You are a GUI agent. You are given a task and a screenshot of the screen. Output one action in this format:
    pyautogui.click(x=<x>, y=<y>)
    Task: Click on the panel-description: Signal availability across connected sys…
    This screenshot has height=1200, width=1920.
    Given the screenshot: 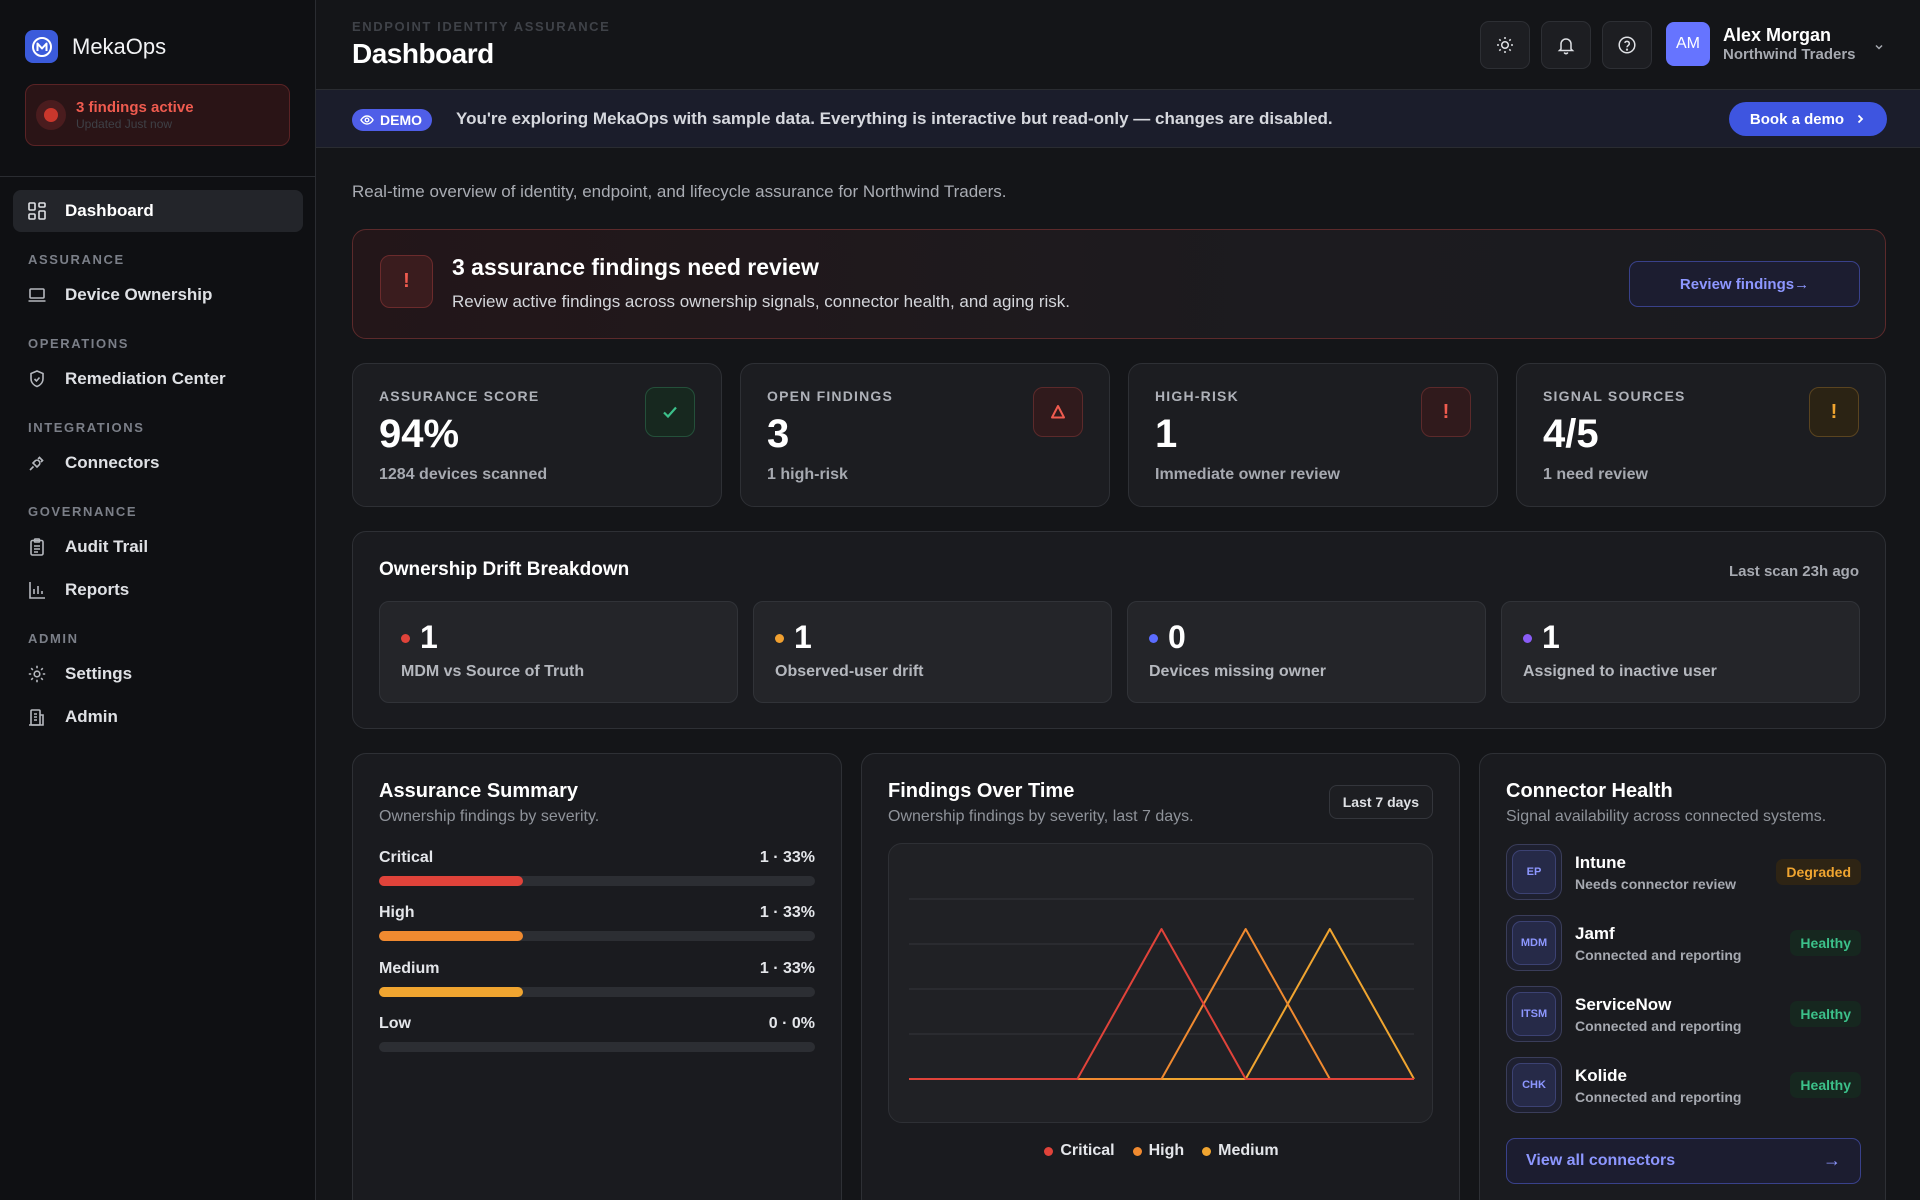 What is the action you would take?
    pyautogui.click(x=1666, y=816)
    